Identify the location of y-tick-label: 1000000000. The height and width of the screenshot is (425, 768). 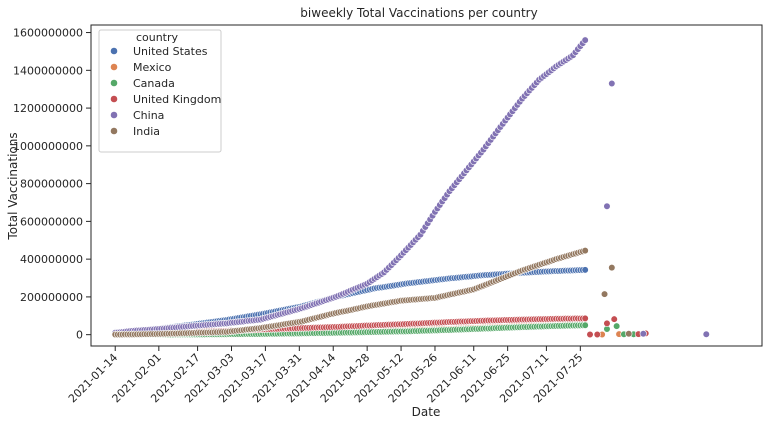
(48, 146).